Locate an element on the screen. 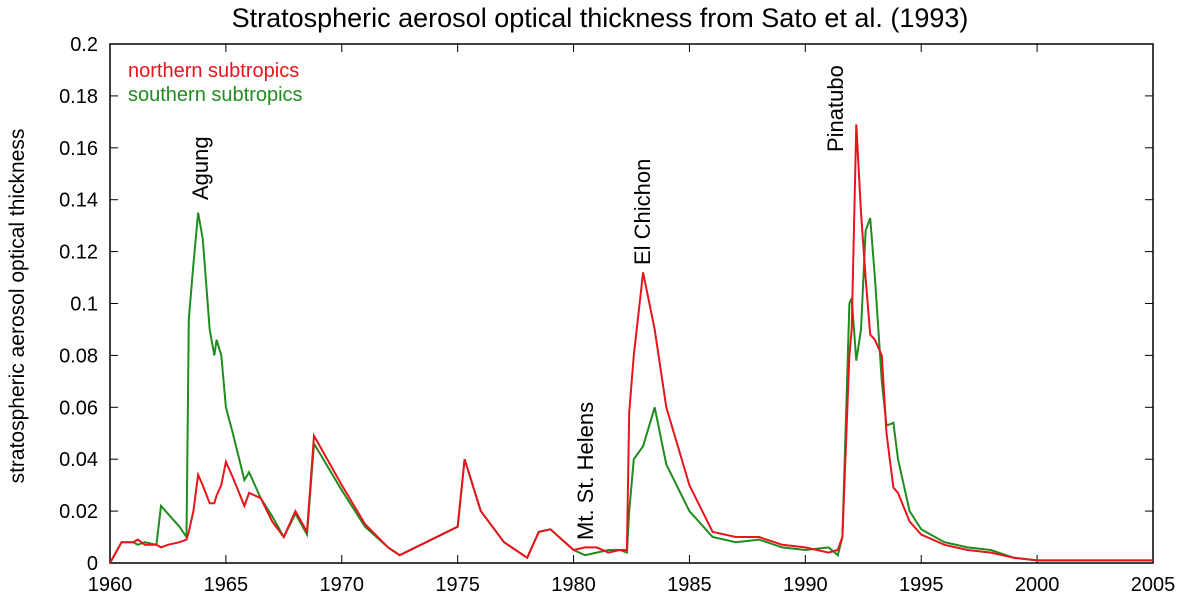  event-annotation: Agung is located at coordinates (200, 168).